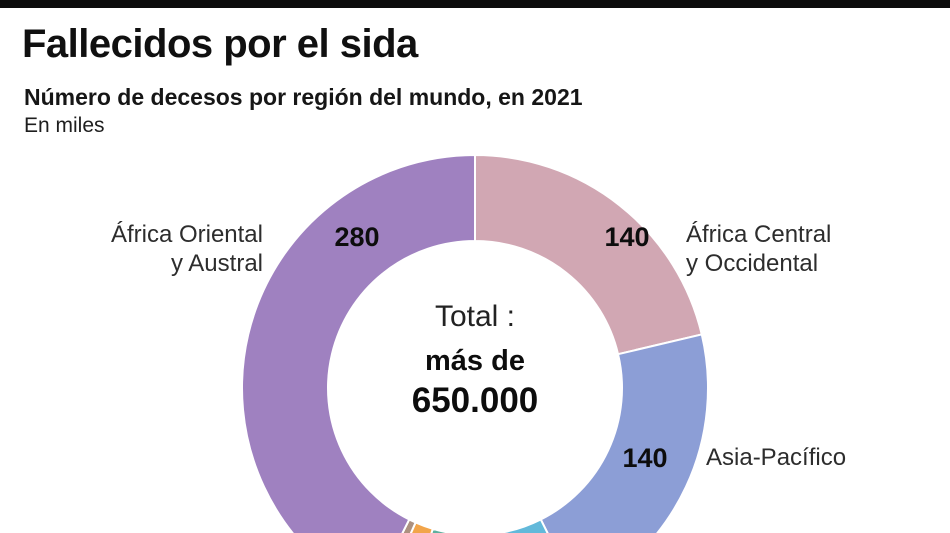  I want to click on unit-note: En miles, so click(64, 125).